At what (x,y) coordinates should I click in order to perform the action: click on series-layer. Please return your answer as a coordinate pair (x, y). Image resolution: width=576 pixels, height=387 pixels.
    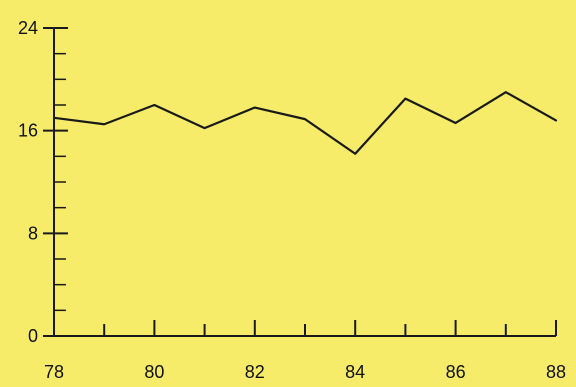
    Looking at the image, I should click on (305, 123).